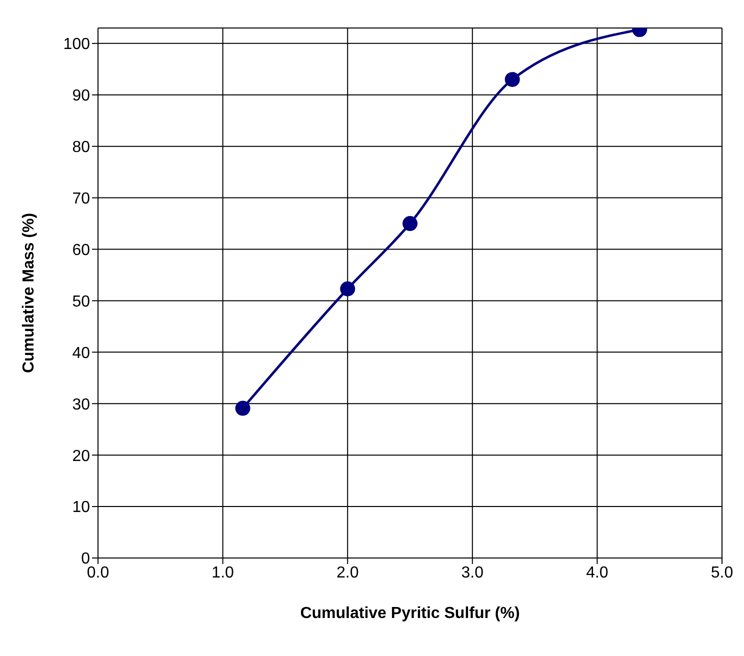 This screenshot has height=656, width=744. Describe the element at coordinates (81, 405) in the screenshot. I see `y-tick-label: 30` at that location.